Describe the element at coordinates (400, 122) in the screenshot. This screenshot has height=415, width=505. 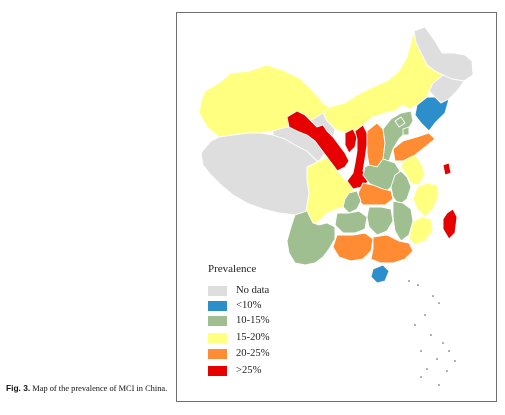
I see `province-beijing` at that location.